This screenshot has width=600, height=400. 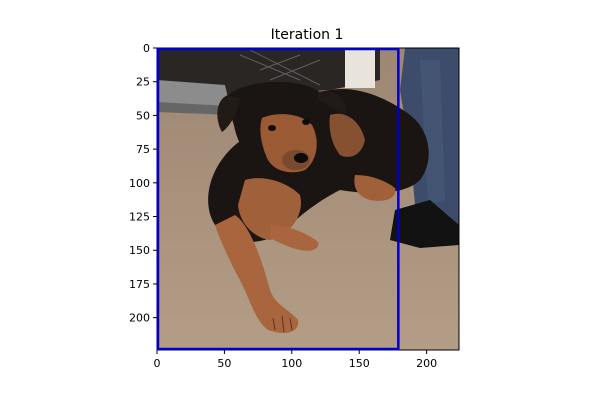 I want to click on y-tick-label: 100, so click(x=139, y=183).